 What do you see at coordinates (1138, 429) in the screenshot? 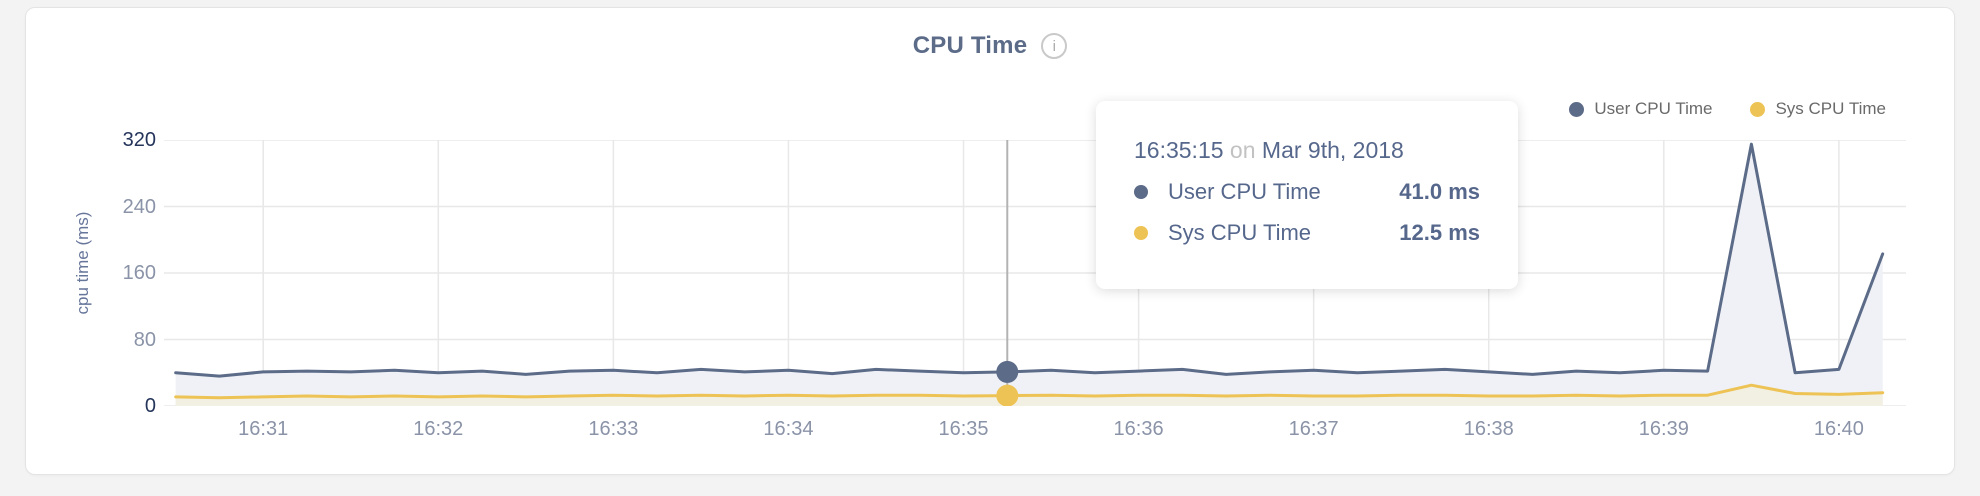
I see `x-tick-label: 16:36` at bounding box center [1138, 429].